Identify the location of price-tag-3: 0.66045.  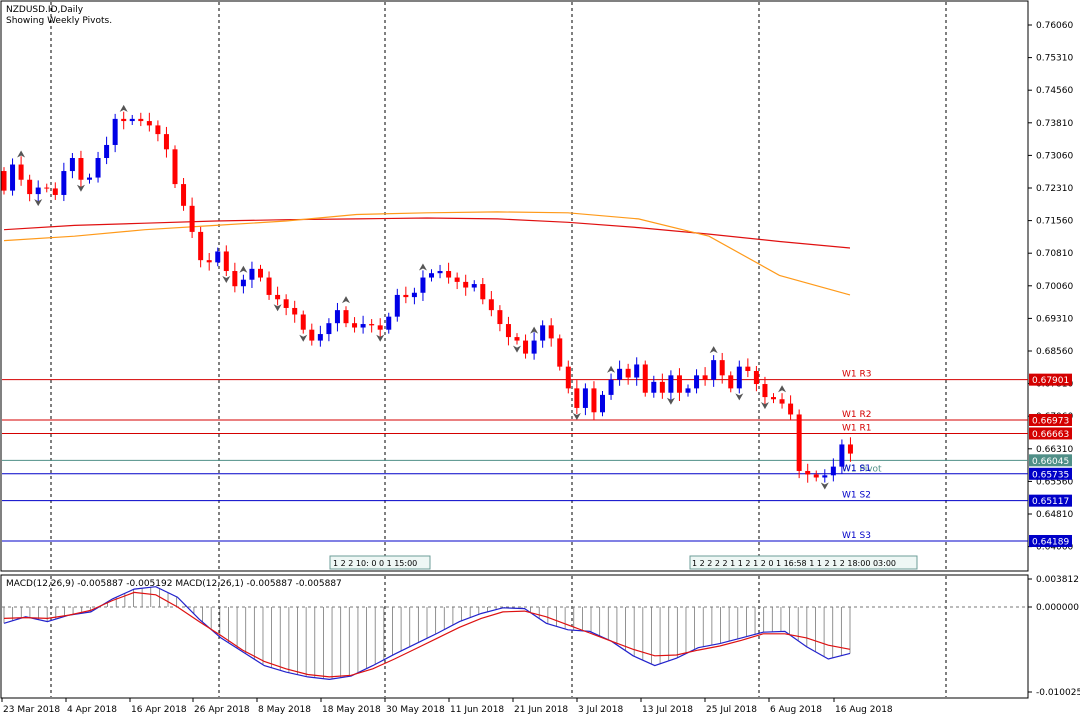
(1050, 462).